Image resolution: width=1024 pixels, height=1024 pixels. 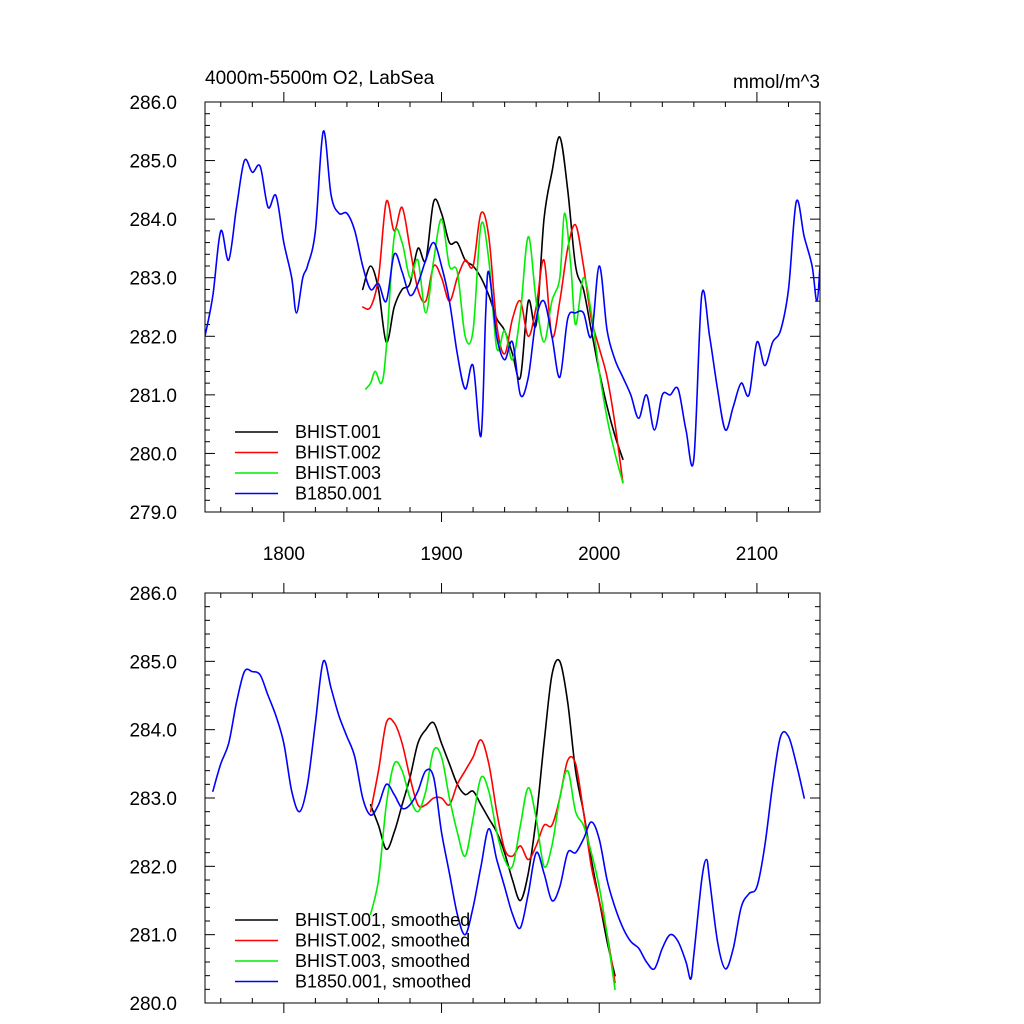 I want to click on legend-label: BHIST.001, so click(x=338, y=432).